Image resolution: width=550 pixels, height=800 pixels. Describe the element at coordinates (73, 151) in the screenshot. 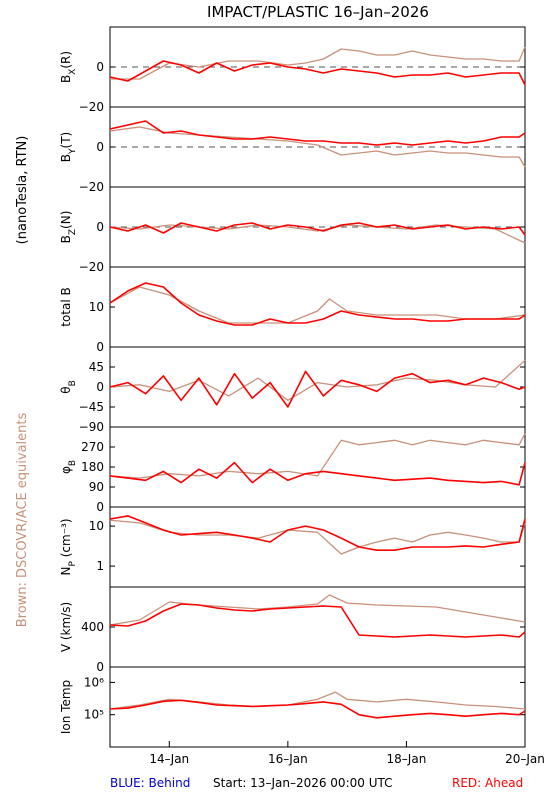

I see `ylabel-sub-by: Y` at that location.